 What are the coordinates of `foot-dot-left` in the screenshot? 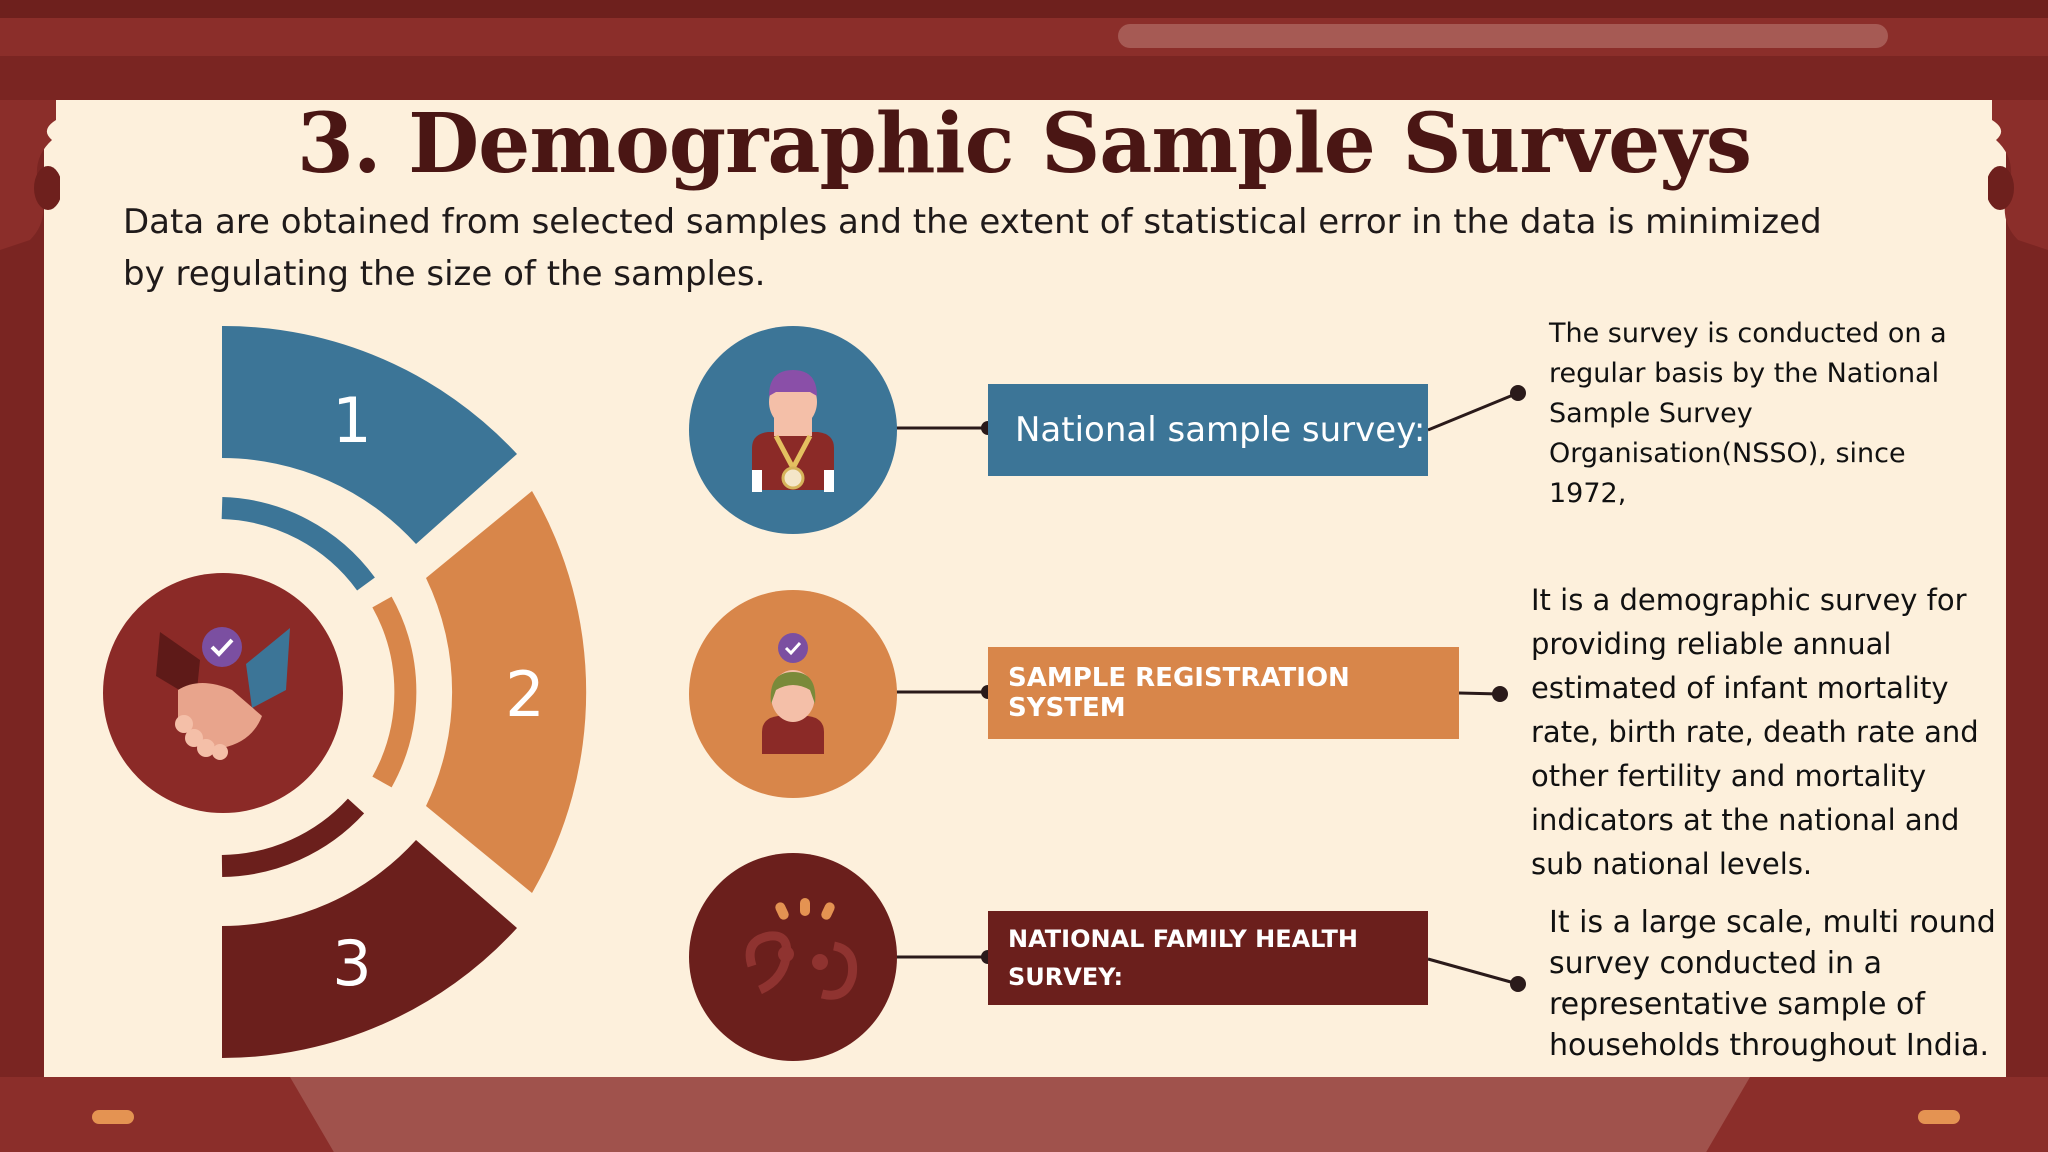 It's located at (113, 1117).